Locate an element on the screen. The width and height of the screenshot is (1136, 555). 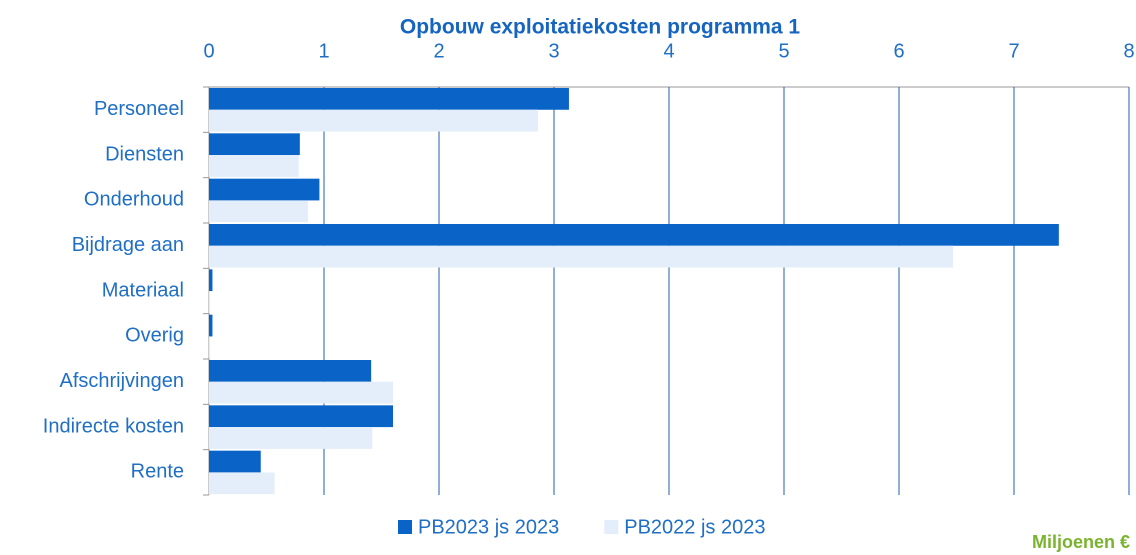
x-tick-label: 7 is located at coordinates (1013, 51).